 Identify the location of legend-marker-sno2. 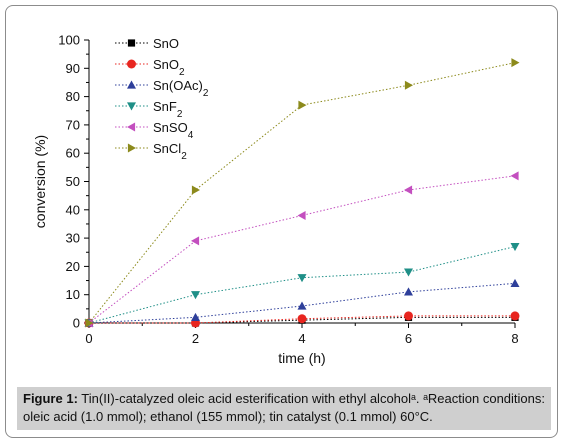
(131, 64).